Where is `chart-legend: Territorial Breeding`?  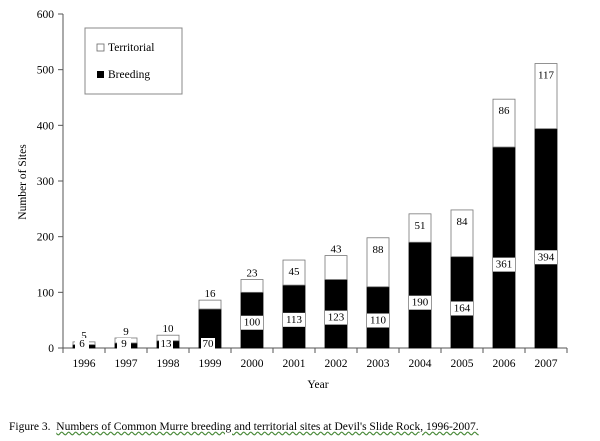 chart-legend: Territorial Breeding is located at coordinates (133, 61).